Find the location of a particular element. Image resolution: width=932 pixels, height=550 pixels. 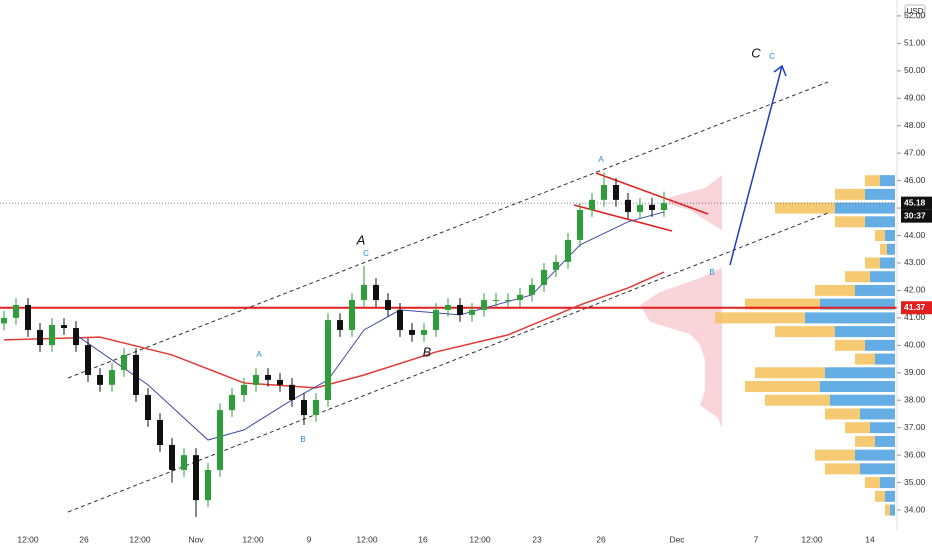

y-tick-label: 52.00 is located at coordinates (915, 15).